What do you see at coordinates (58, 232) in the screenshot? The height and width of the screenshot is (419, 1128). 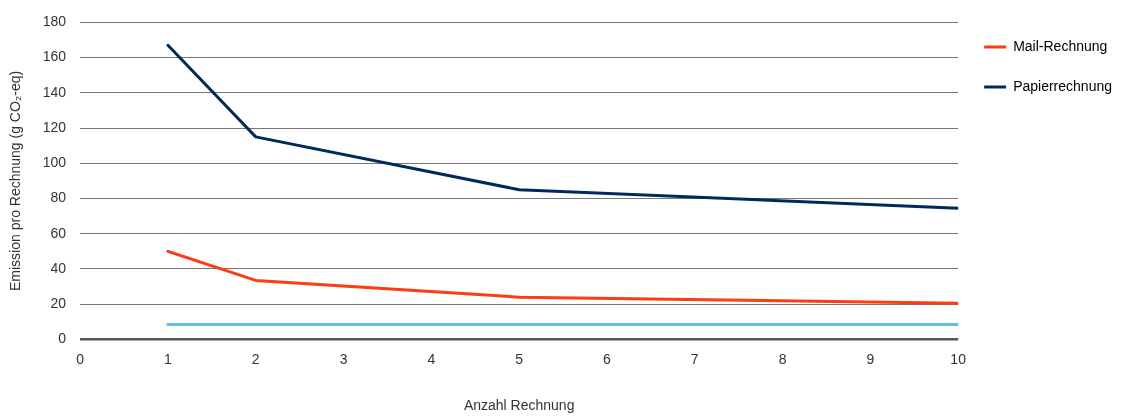 I see `y-tick-label: 60` at bounding box center [58, 232].